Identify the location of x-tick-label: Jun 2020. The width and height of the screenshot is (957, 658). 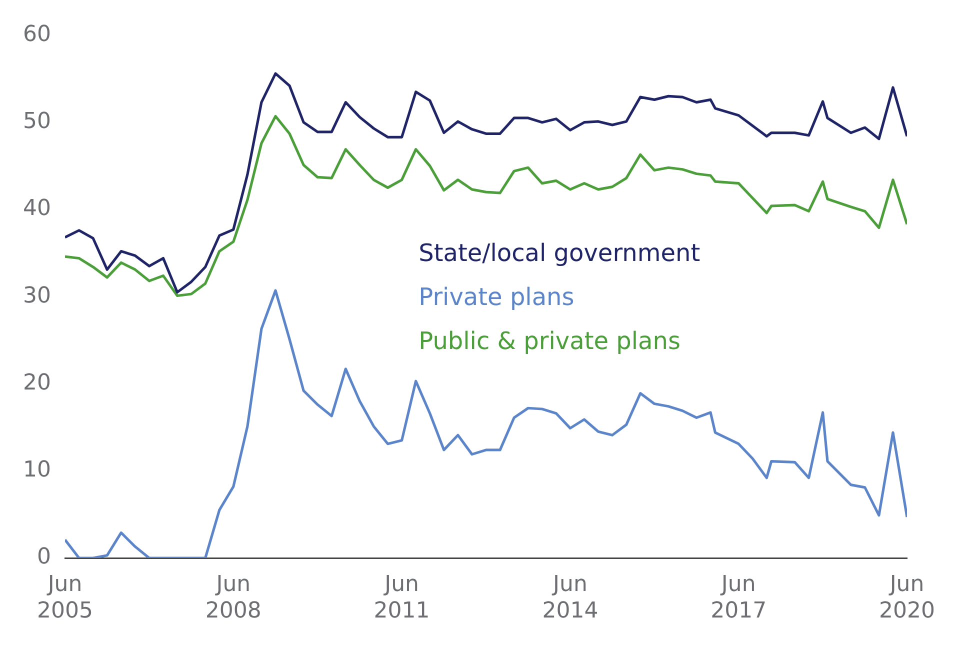
(907, 598).